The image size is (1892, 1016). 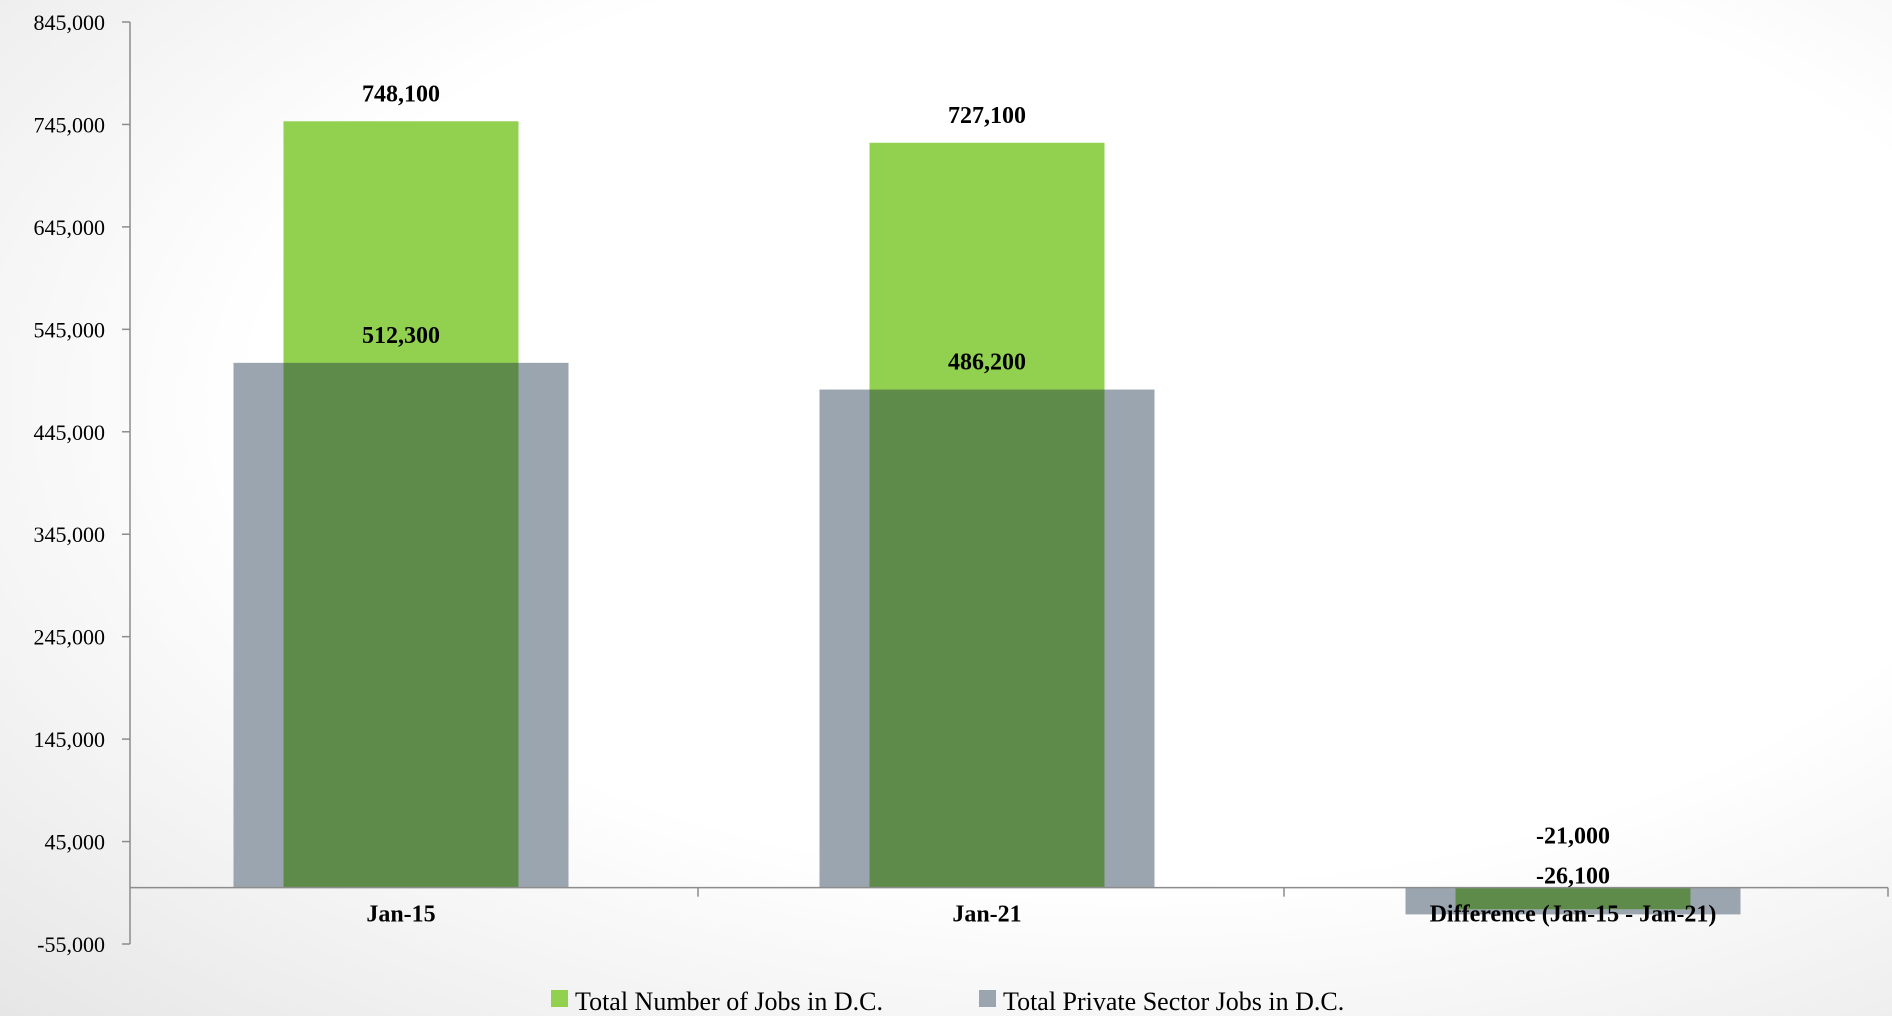 I want to click on y-tick-label: 245,000, so click(x=70, y=637).